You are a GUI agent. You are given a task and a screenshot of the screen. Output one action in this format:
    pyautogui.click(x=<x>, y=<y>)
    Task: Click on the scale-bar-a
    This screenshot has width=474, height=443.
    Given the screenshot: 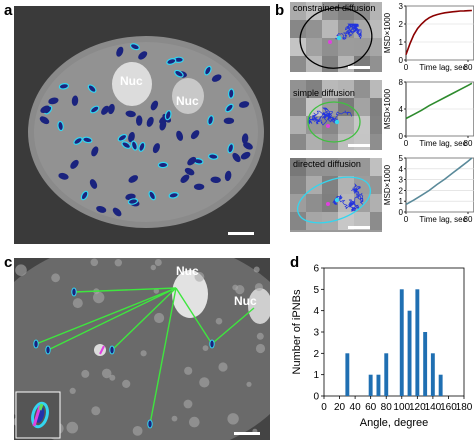 What is the action you would take?
    pyautogui.click(x=241, y=233)
    